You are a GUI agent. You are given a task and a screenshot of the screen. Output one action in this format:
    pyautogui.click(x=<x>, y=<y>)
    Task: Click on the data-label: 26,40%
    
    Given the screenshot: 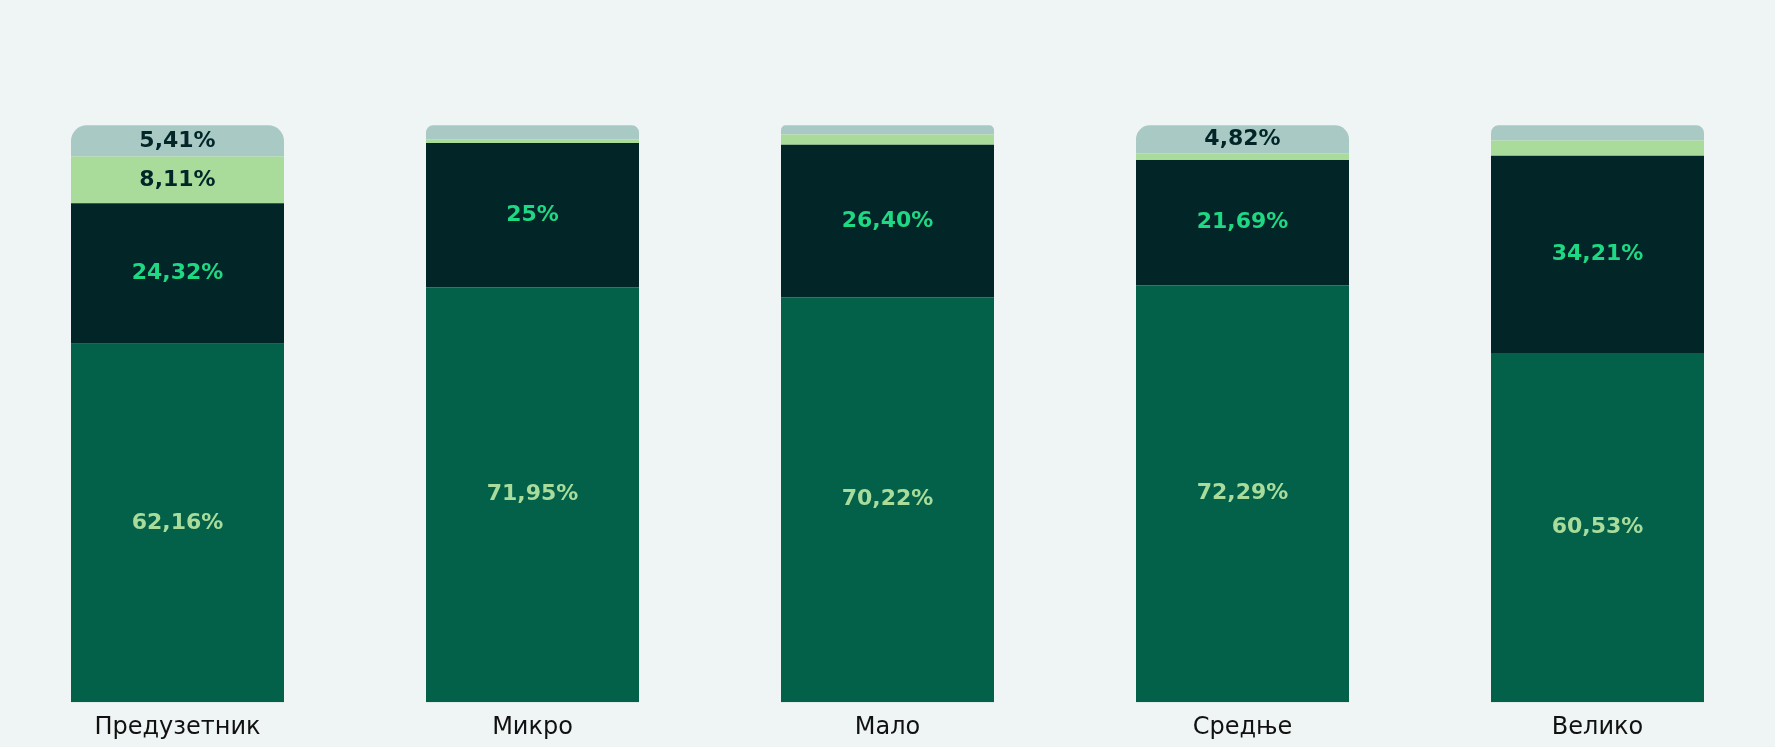 What is the action you would take?
    pyautogui.click(x=887, y=219)
    